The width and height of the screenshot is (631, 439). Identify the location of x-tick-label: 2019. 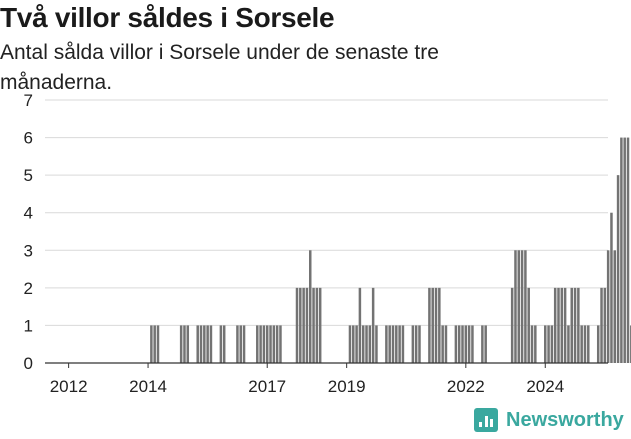
(347, 386).